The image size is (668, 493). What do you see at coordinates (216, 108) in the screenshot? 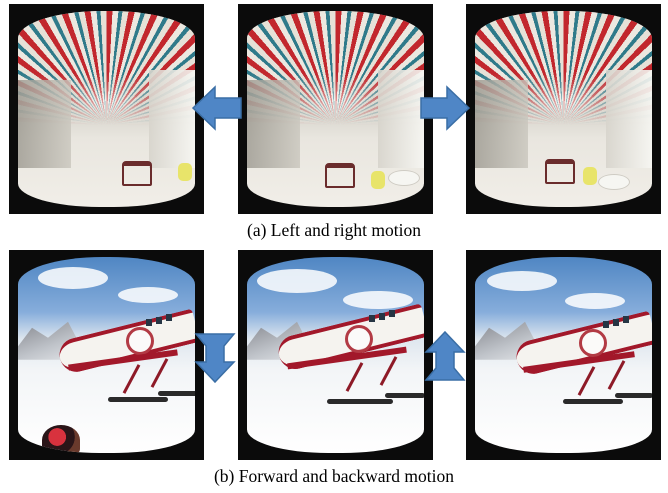
I see `arrow-left-icon` at bounding box center [216, 108].